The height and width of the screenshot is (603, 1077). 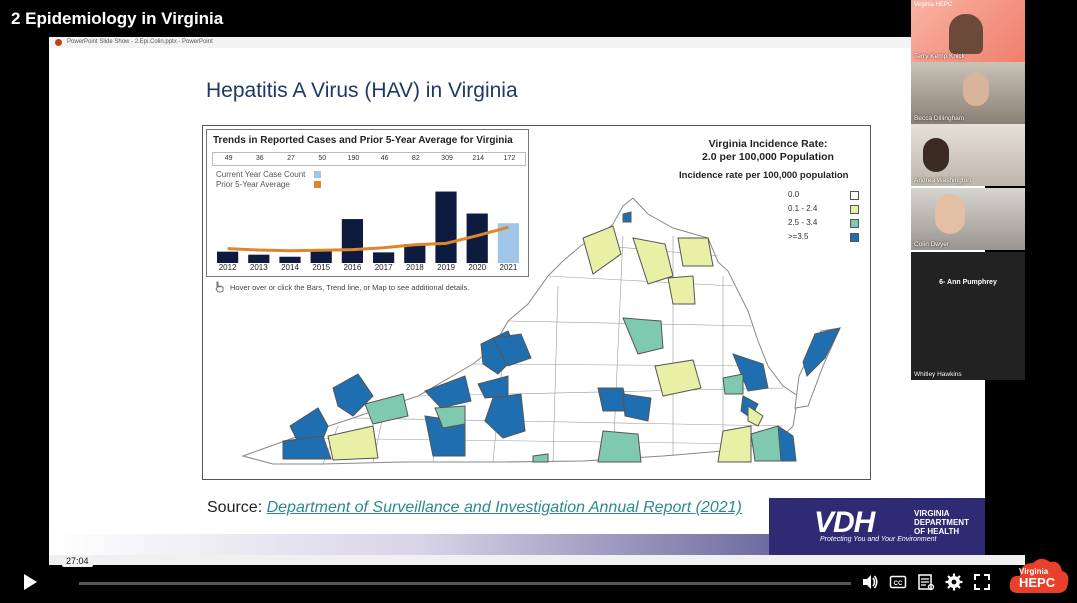 I want to click on volume-icon, so click(x=870, y=582).